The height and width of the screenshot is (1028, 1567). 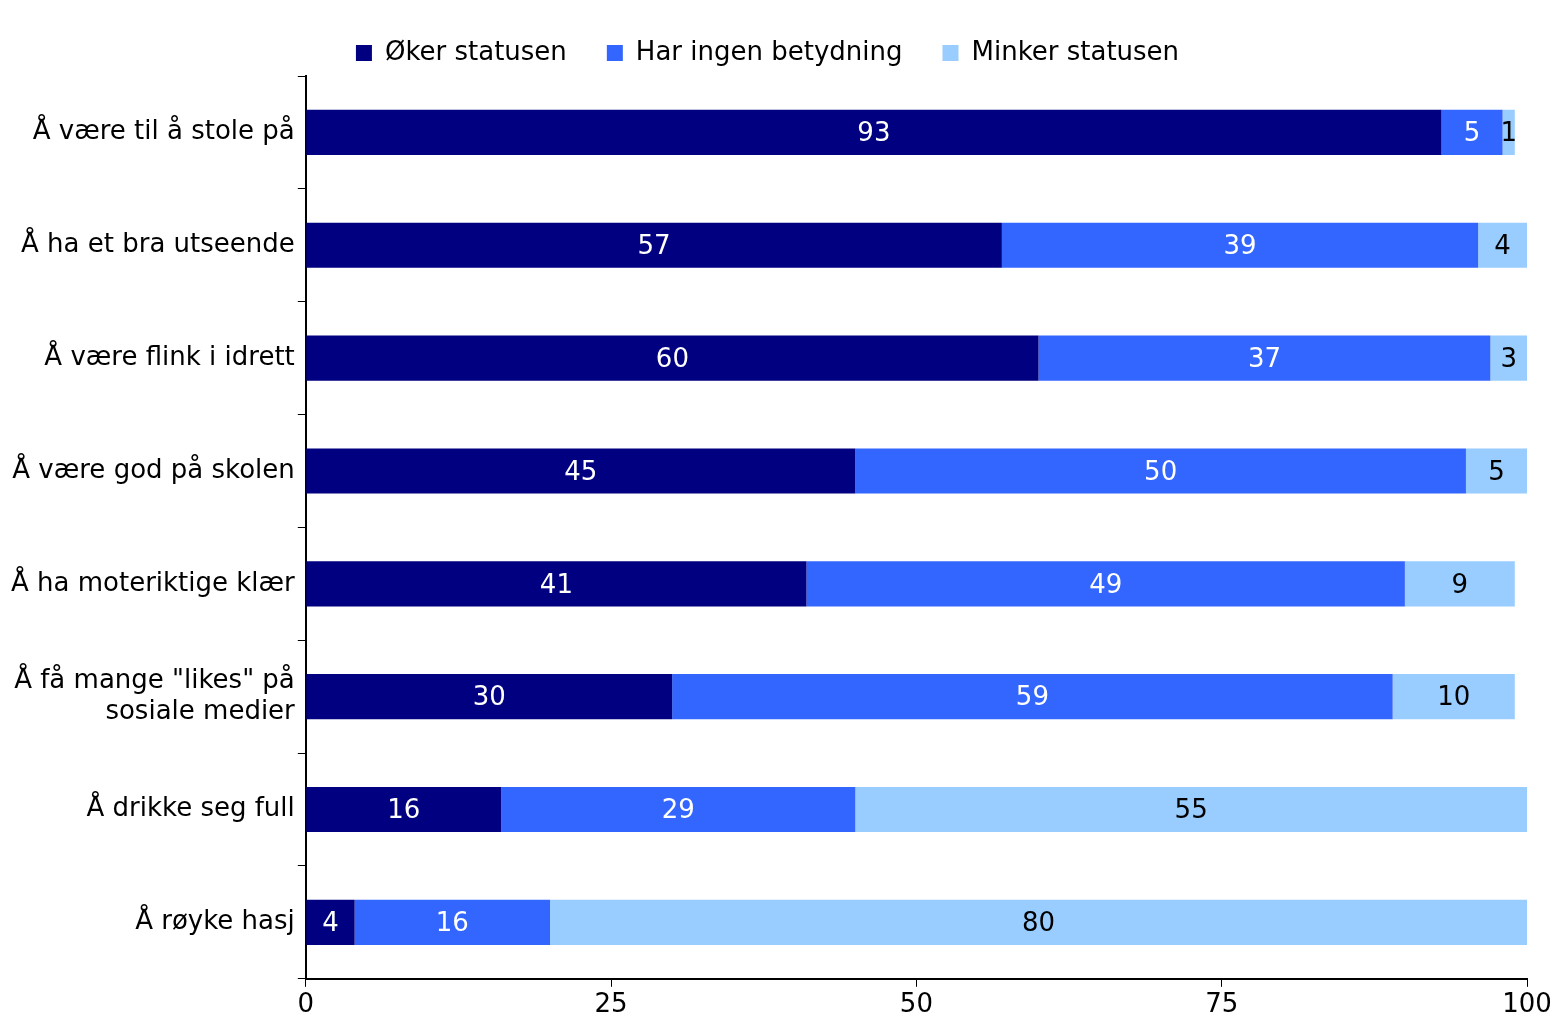 I want to click on x-tick-label: 75, so click(x=1222, y=1003).